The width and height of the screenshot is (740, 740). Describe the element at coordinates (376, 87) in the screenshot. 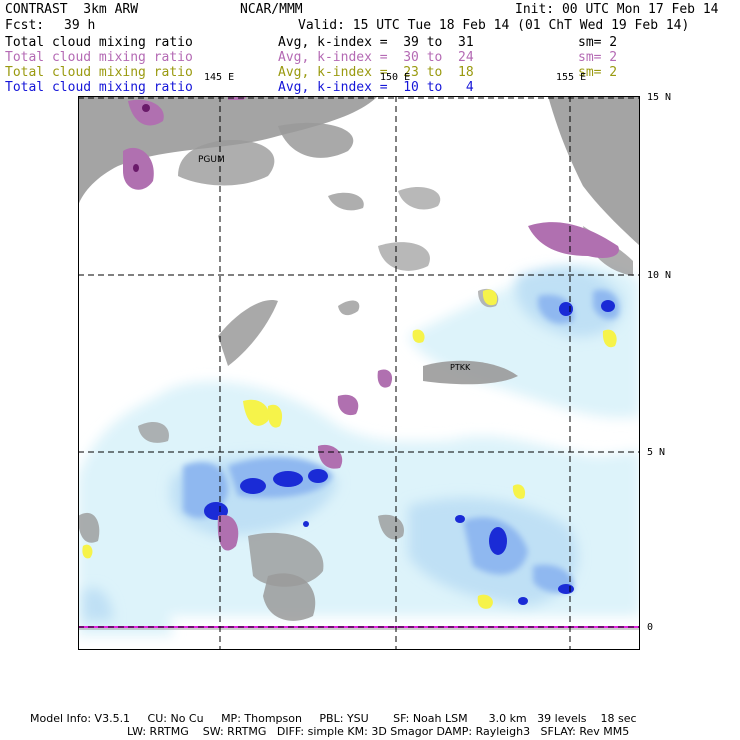

I see `legend-avg-4: Avg, k-index = 10 to 4` at that location.